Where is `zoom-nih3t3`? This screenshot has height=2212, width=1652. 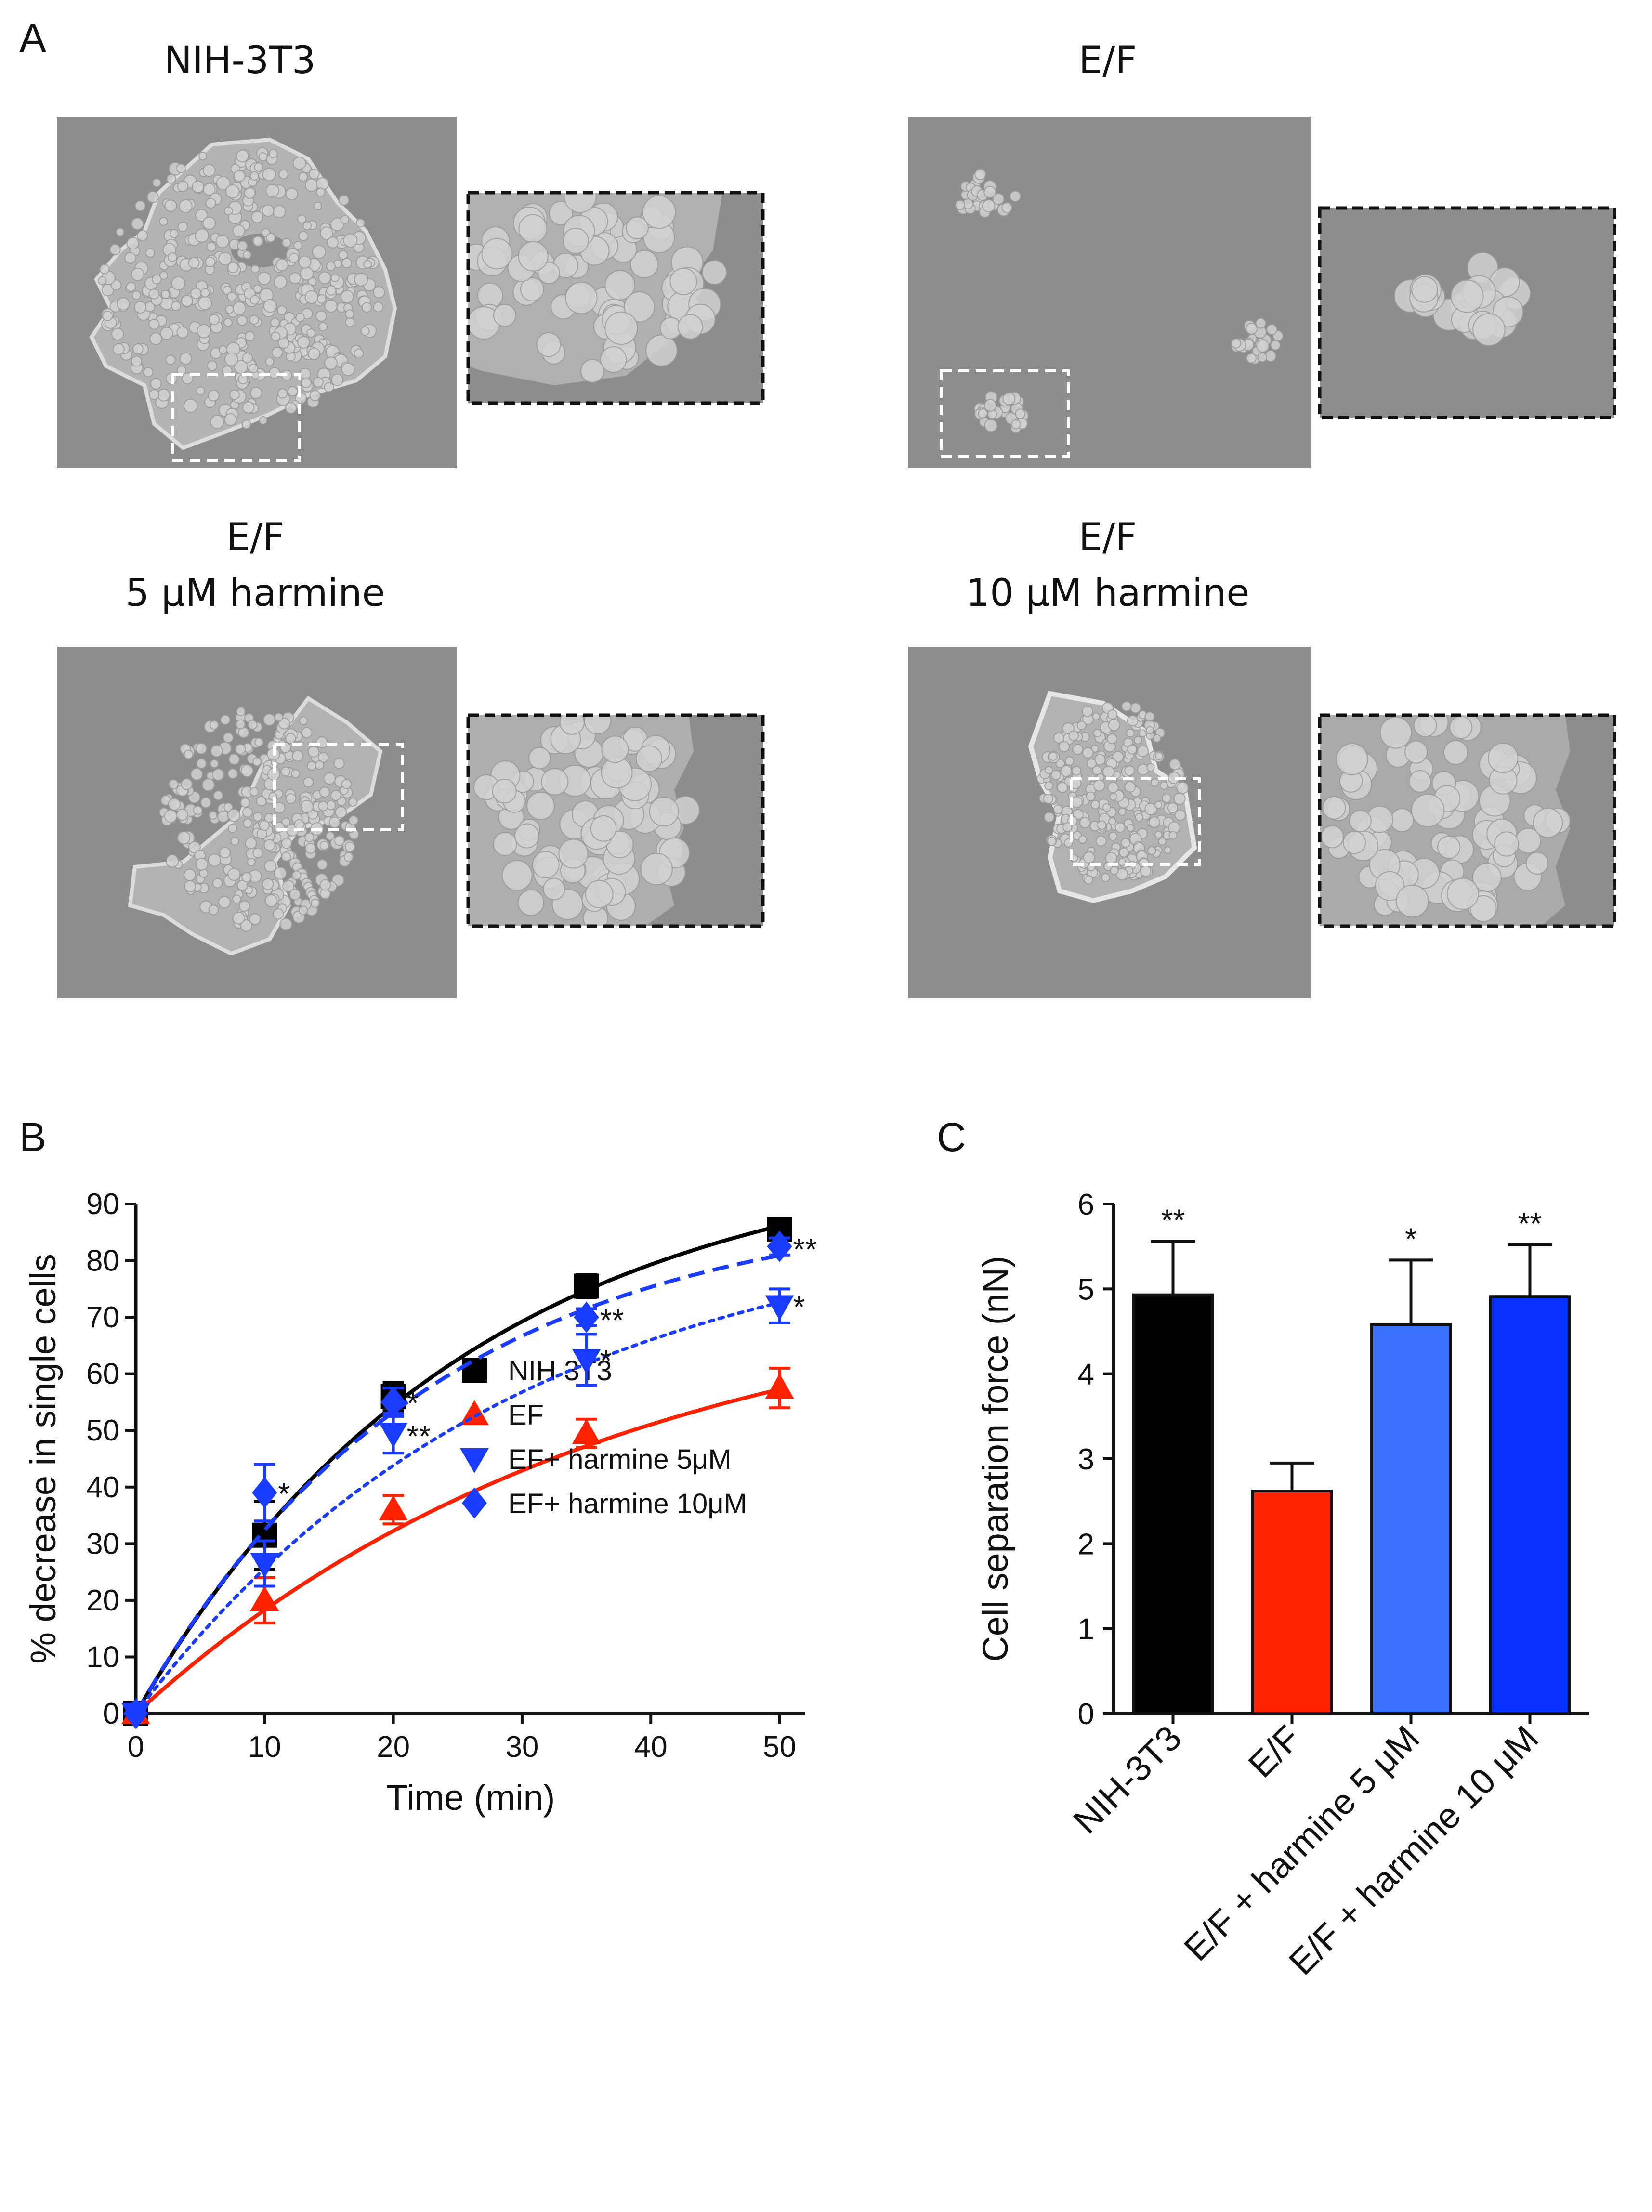 zoom-nih3t3 is located at coordinates (615, 298).